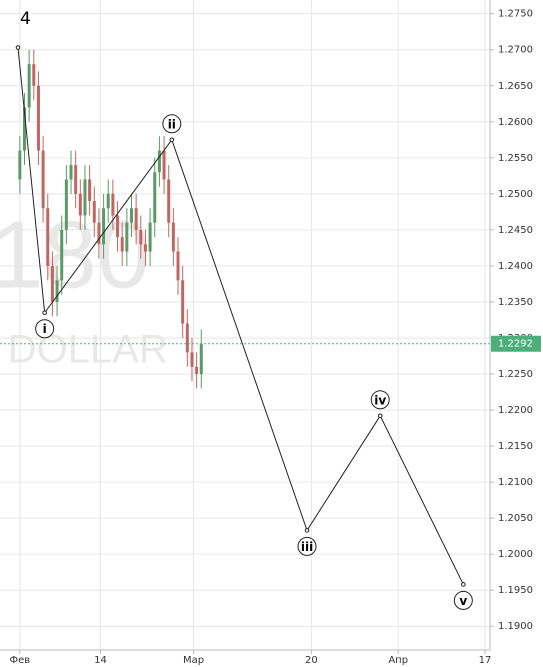 Image resolution: width=543 pixels, height=667 pixels. I want to click on wave-label: iv, so click(380, 400).